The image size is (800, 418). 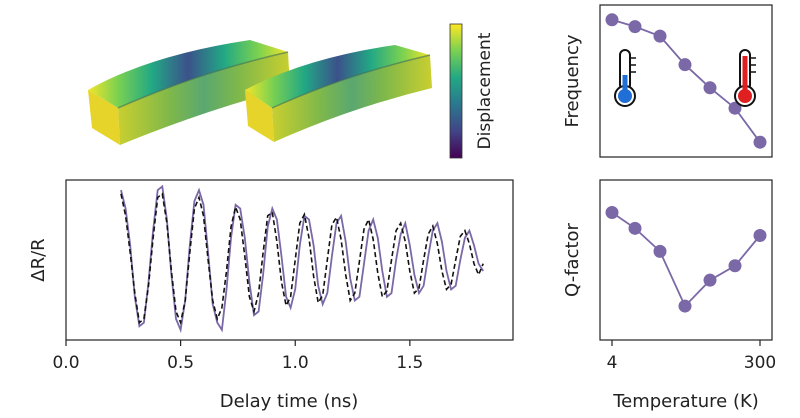 I want to click on q-factor-xtick-label: 4, so click(x=612, y=363).